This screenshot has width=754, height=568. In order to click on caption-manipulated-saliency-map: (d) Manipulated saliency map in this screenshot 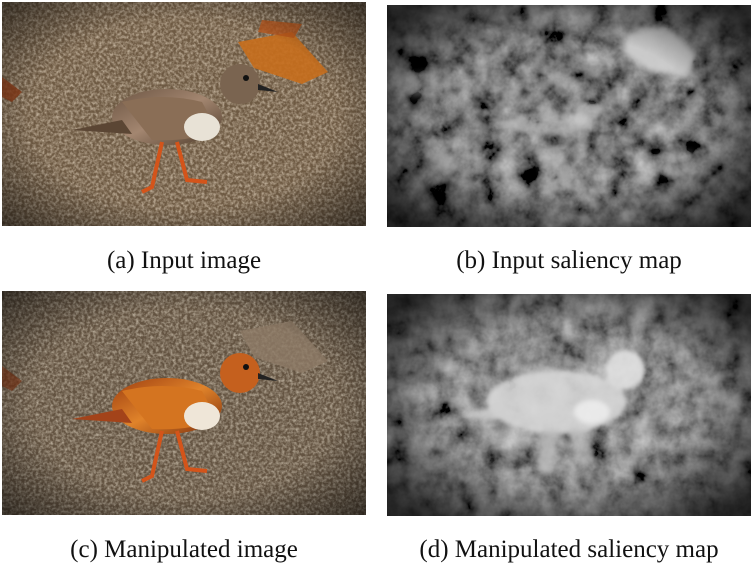, I will do `click(569, 549)`.